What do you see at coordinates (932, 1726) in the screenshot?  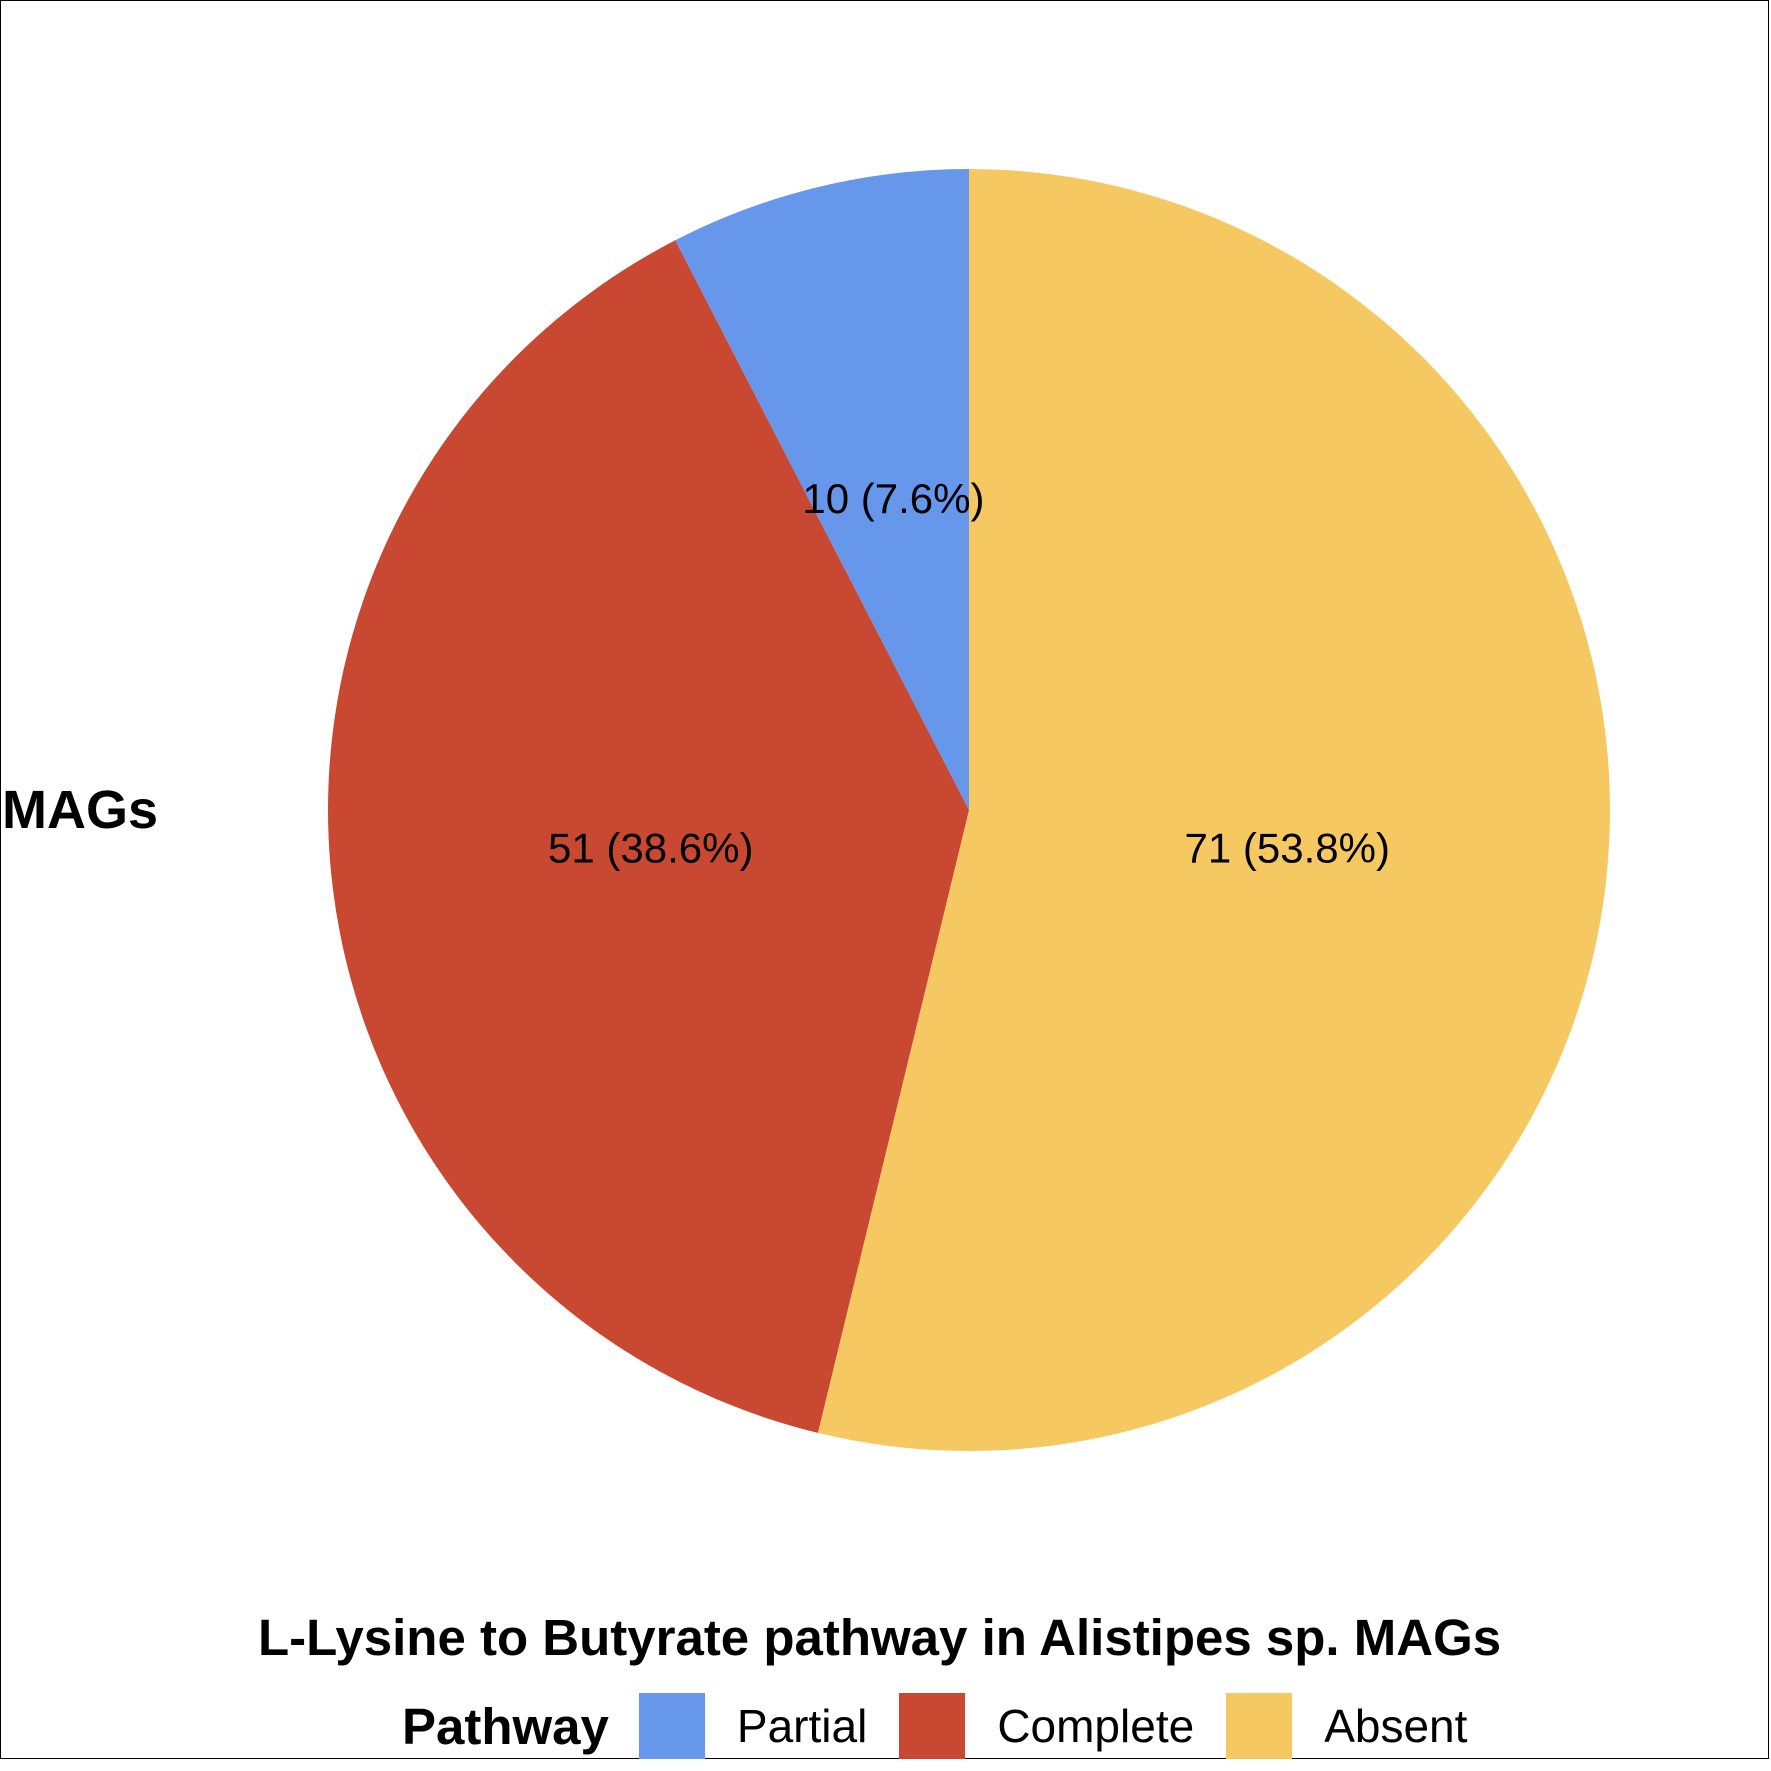 I see `legend-swatch-complete` at bounding box center [932, 1726].